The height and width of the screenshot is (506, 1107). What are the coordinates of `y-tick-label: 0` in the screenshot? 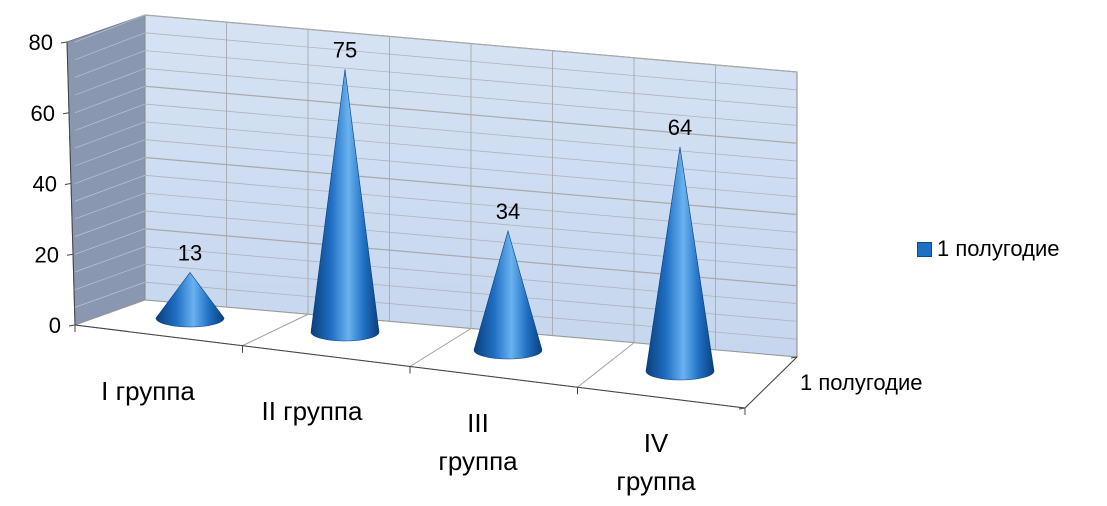 It's located at (55, 325).